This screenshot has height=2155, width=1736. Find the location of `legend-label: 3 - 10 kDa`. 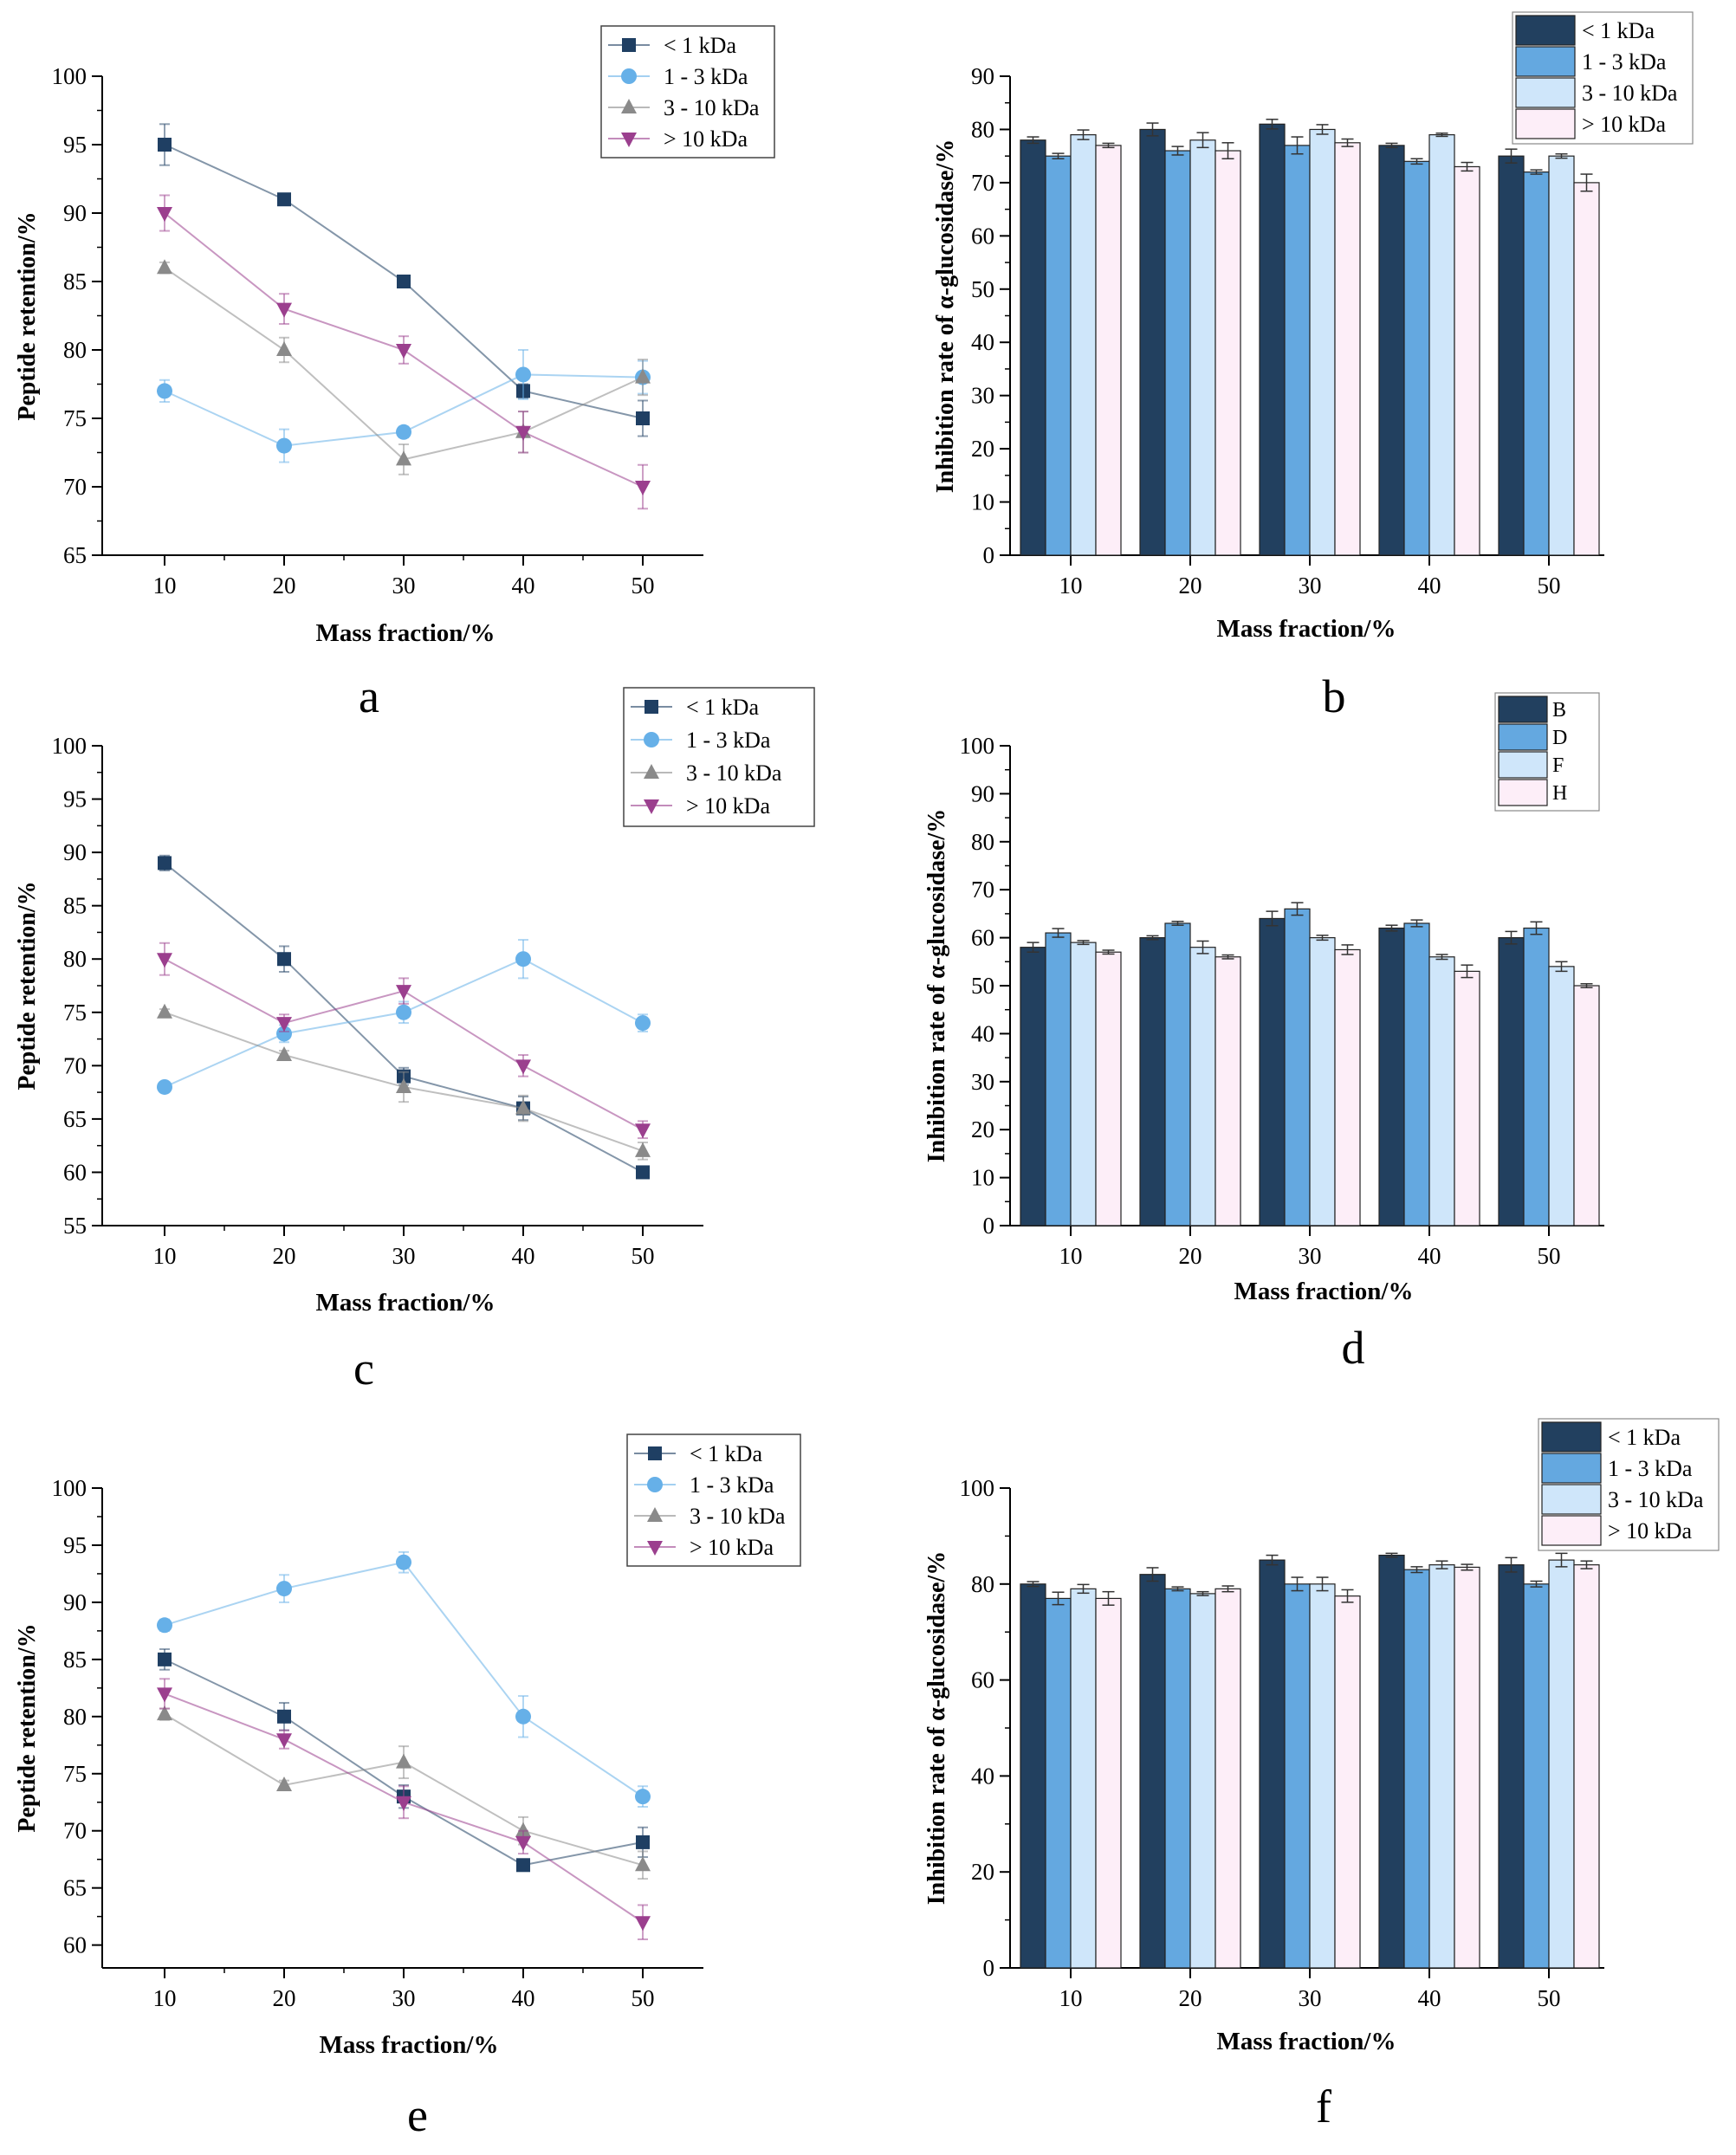

legend-label: 3 - 10 kDa is located at coordinates (734, 773).